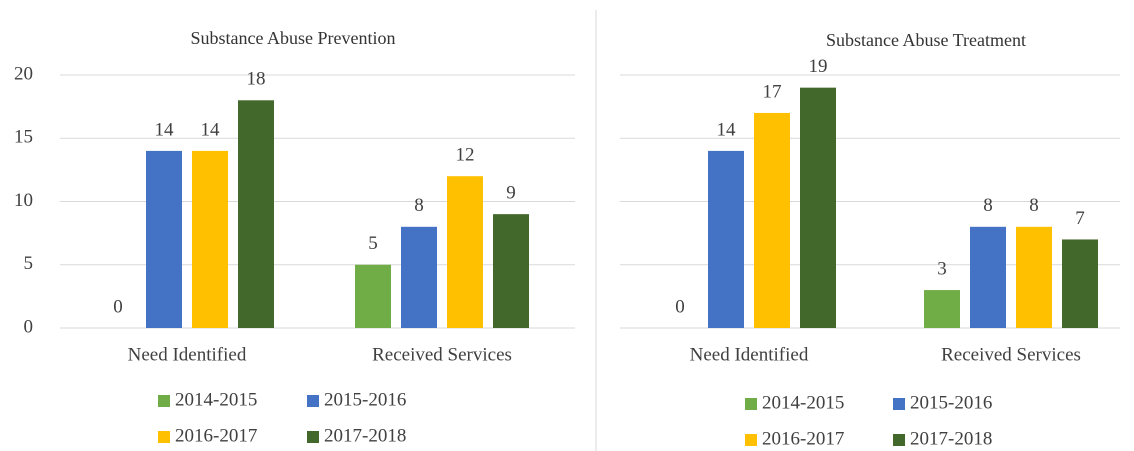 This screenshot has width=1134, height=451. What do you see at coordinates (29, 326) in the screenshot?
I see `y-tick-label: 0` at bounding box center [29, 326].